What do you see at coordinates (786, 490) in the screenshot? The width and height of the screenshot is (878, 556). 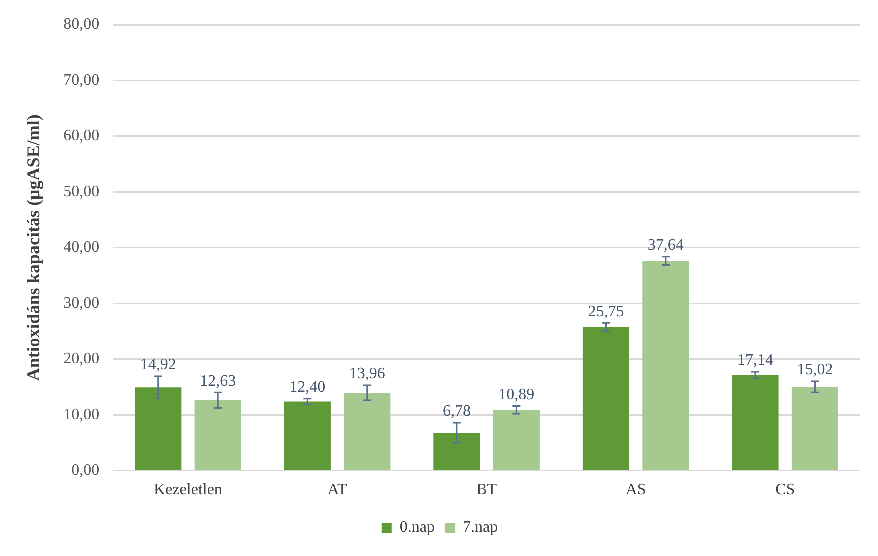 I see `x-tick-label: CS` at bounding box center [786, 490].